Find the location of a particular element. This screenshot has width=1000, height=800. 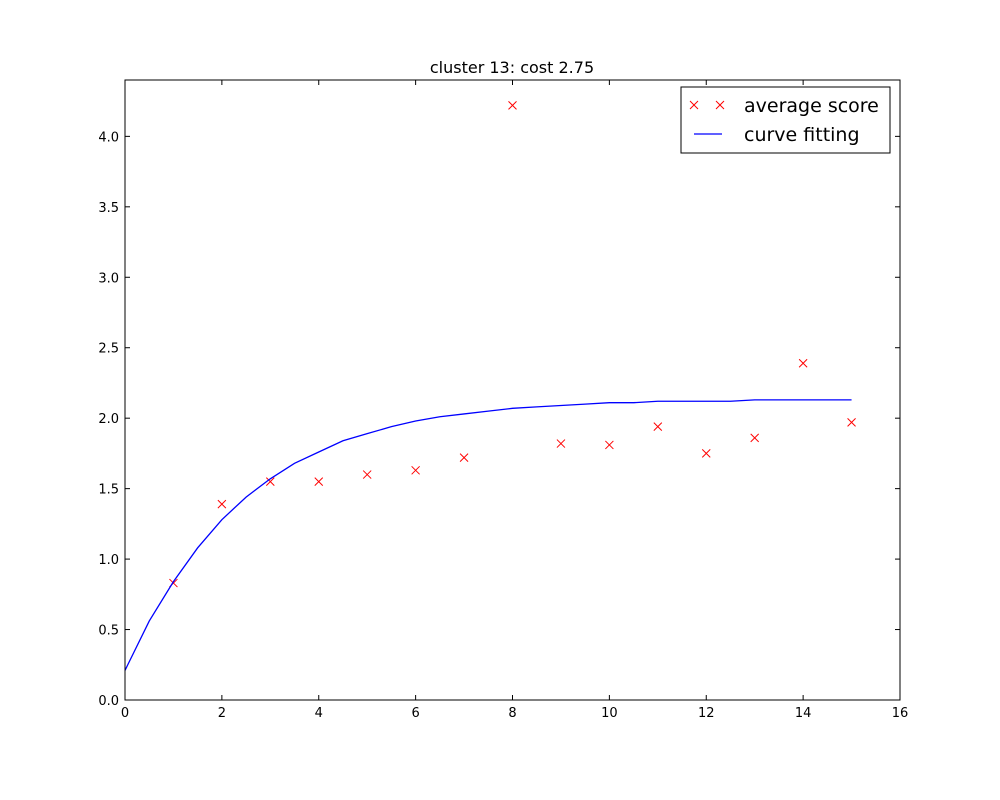

y-tick-label: 1.5 is located at coordinates (108, 490).